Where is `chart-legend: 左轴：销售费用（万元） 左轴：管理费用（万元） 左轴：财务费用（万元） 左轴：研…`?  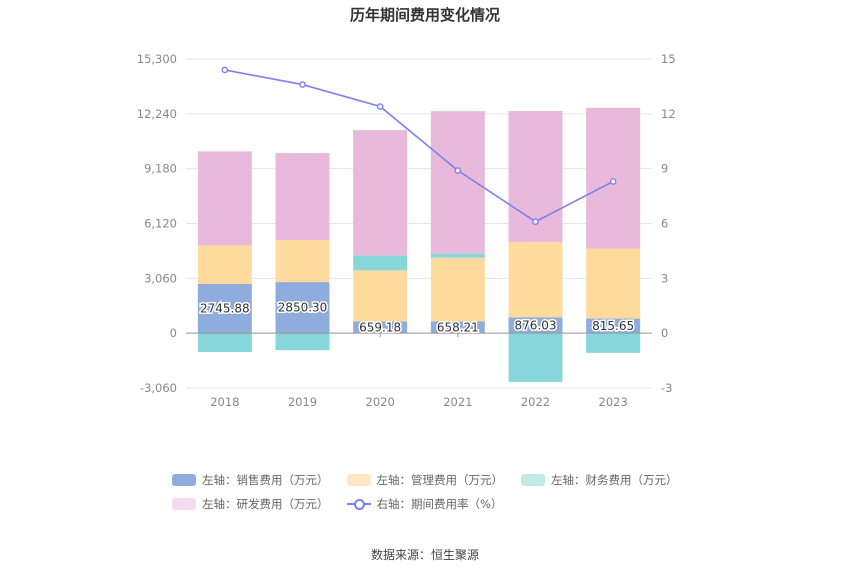
chart-legend: 左轴：销售费用（万元） 左轴：管理费用（万元） 左轴：财务费用（万元） 左轴：研… is located at coordinates (442, 496).